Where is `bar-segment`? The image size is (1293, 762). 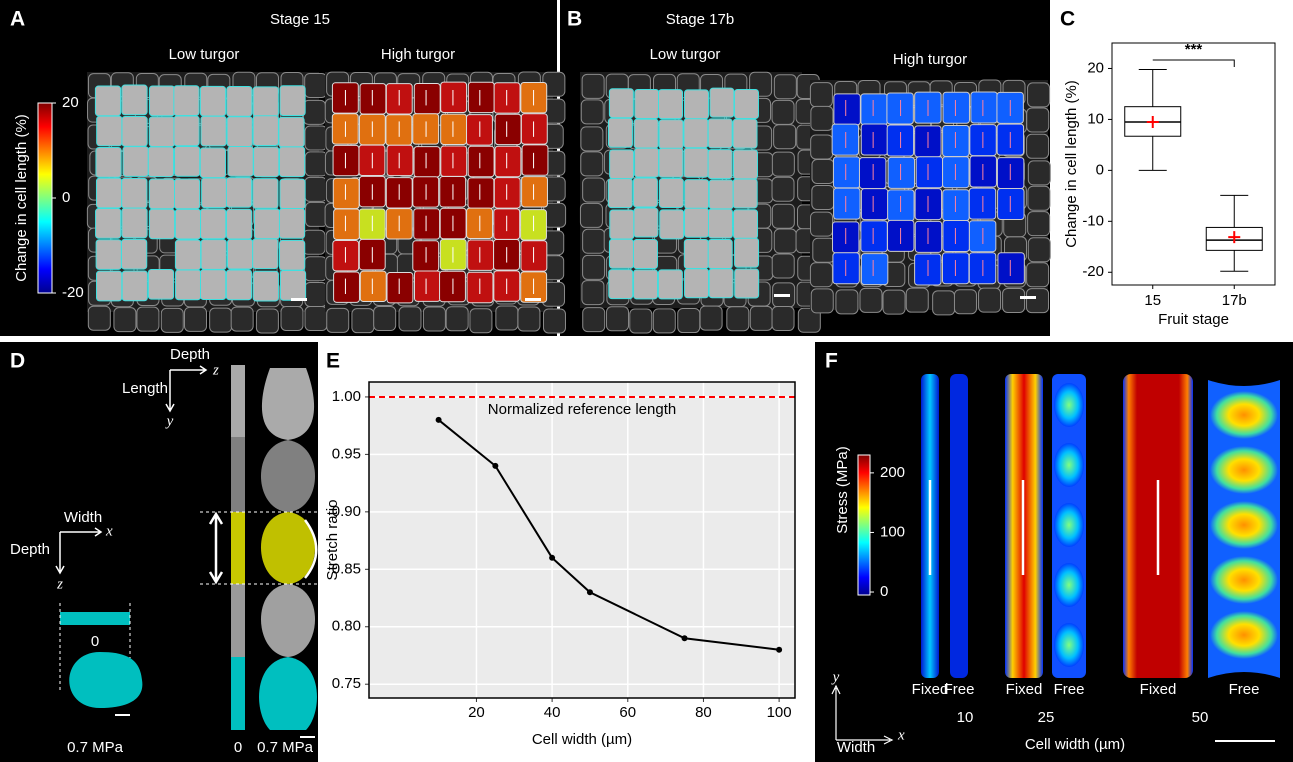 bar-segment is located at coordinates (238, 474).